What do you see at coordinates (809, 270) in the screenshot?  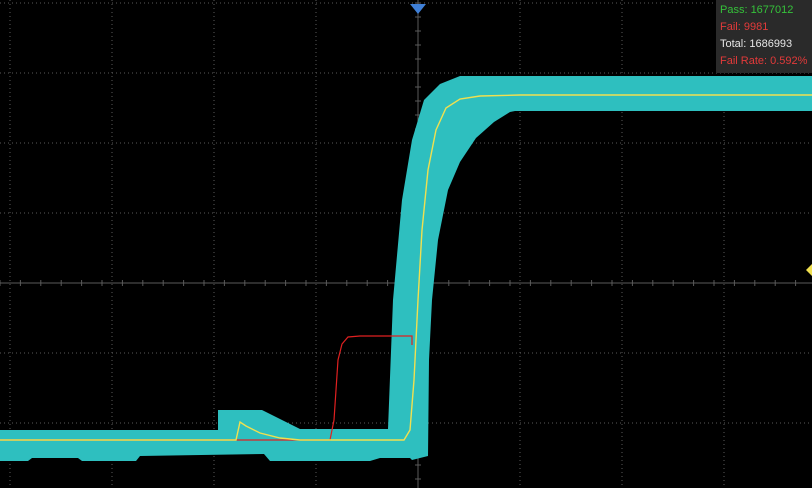 I see `arrow-left-icon` at bounding box center [809, 270].